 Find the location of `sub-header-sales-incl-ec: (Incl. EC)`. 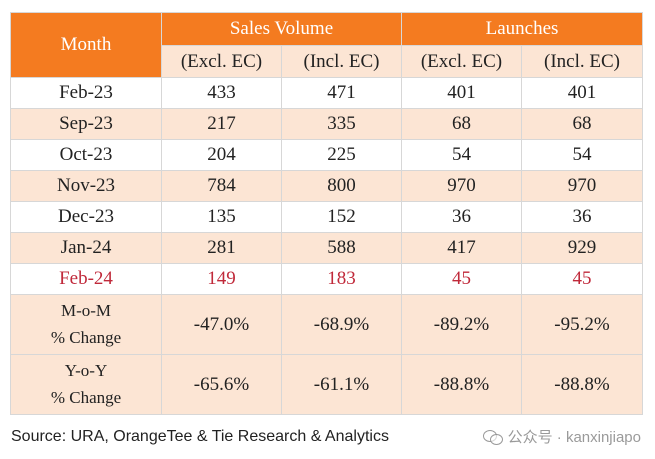

sub-header-sales-incl-ec: (Incl. EC) is located at coordinates (341, 61).